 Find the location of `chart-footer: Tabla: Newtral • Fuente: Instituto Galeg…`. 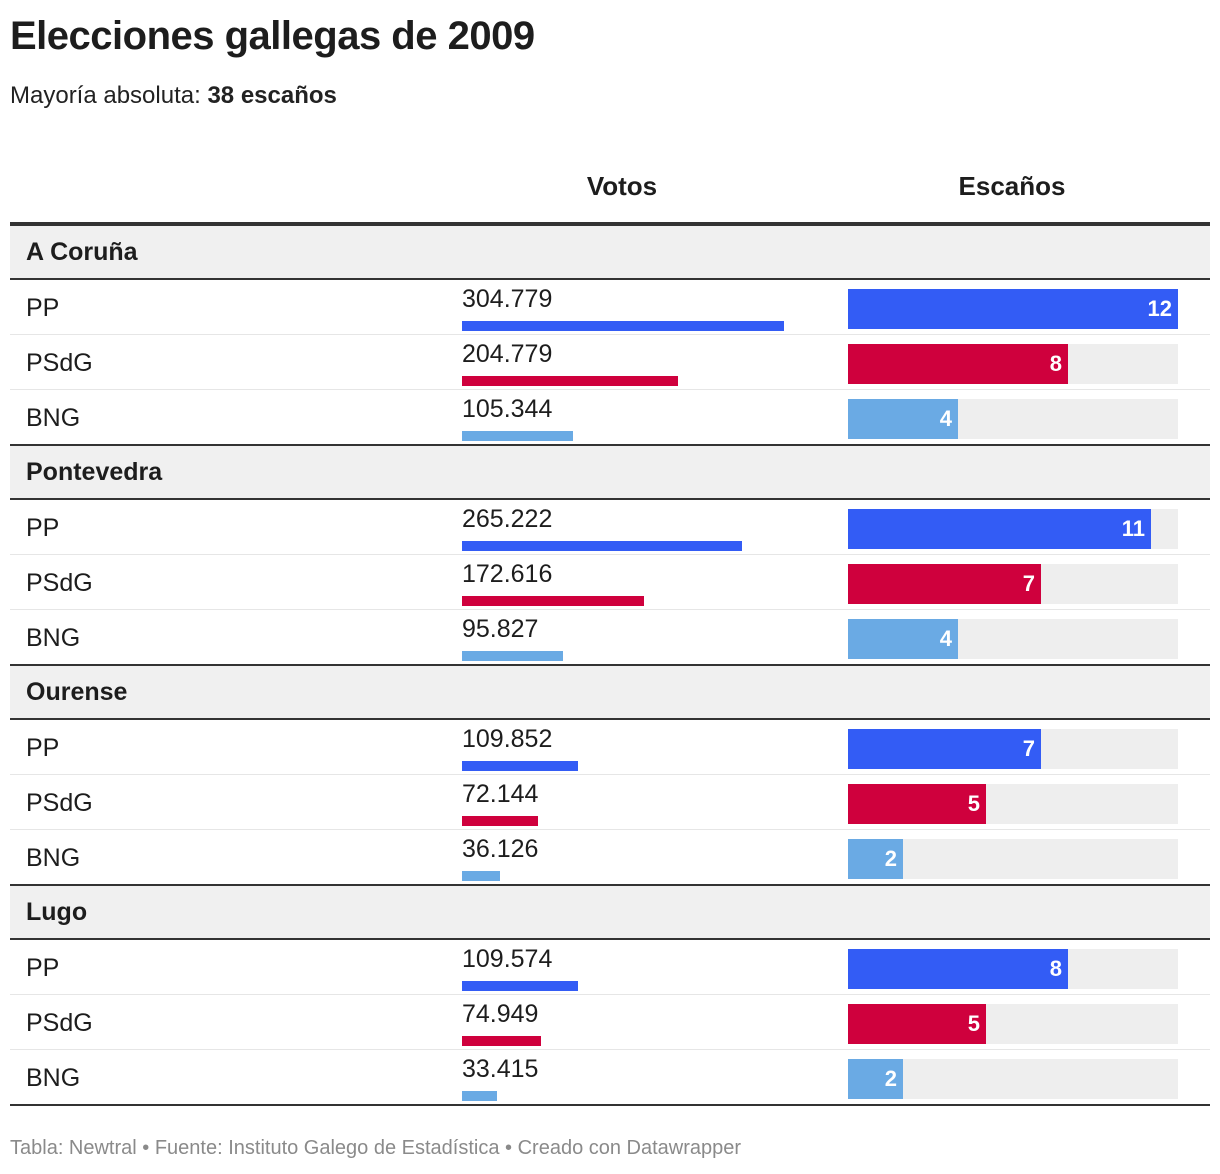

chart-footer: Tabla: Newtral • Fuente: Instituto Galeg… is located at coordinates (376, 1148).